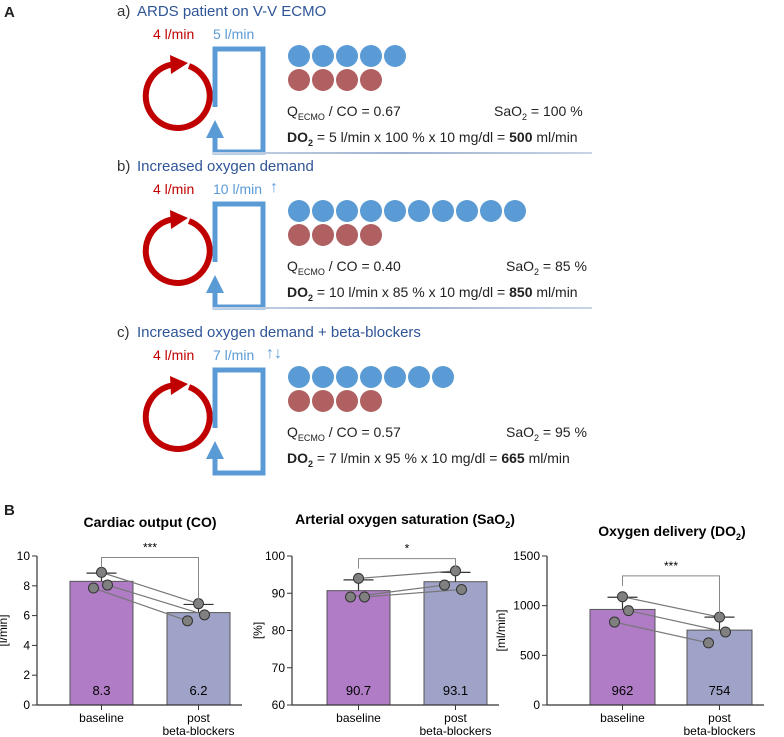 This screenshot has width=784, height=737. I want to click on chart-title: Oxygen delivery (DO2), so click(671, 532).